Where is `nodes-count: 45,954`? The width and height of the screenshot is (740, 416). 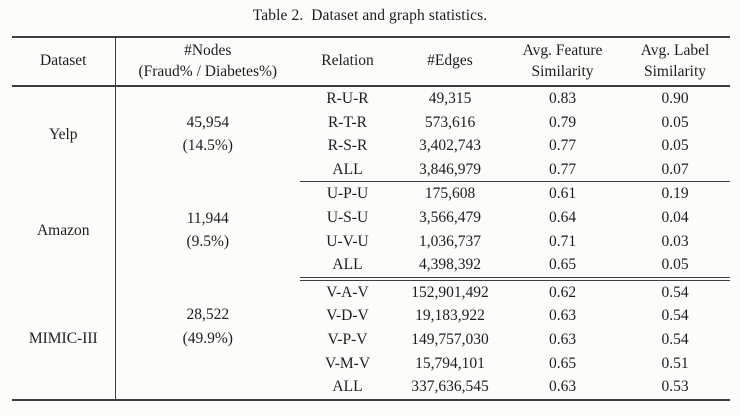 nodes-count: 45,954 is located at coordinates (208, 122).